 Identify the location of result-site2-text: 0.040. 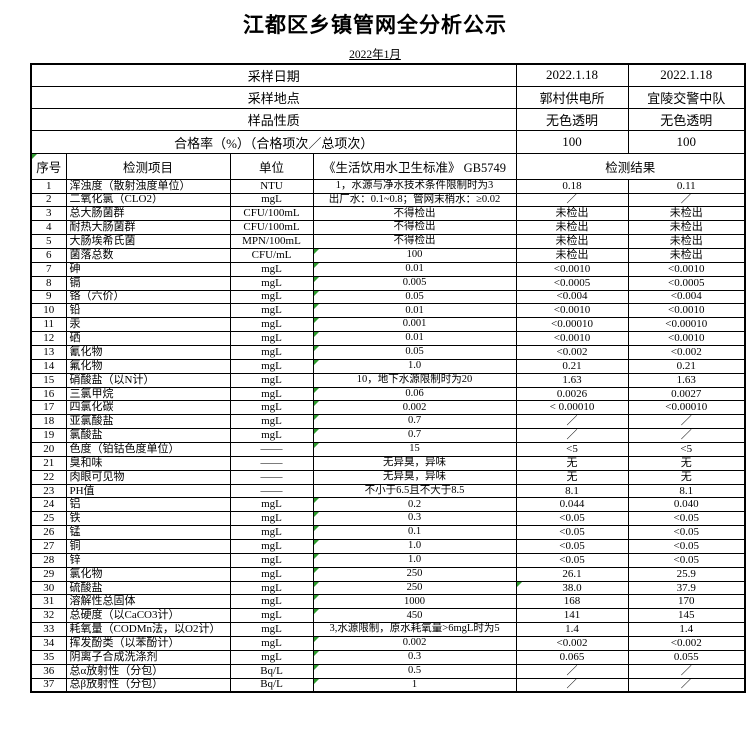
(686, 504).